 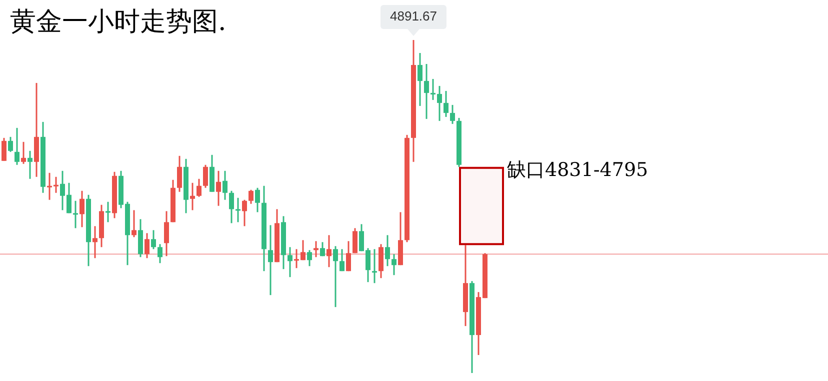 What do you see at coordinates (577, 169) in the screenshot?
I see `band-label: 缺口4831-4795` at bounding box center [577, 169].